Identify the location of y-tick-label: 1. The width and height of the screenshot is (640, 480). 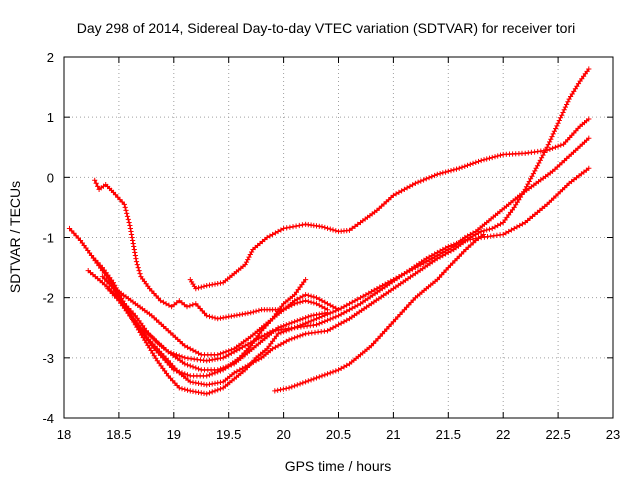
(50, 117).